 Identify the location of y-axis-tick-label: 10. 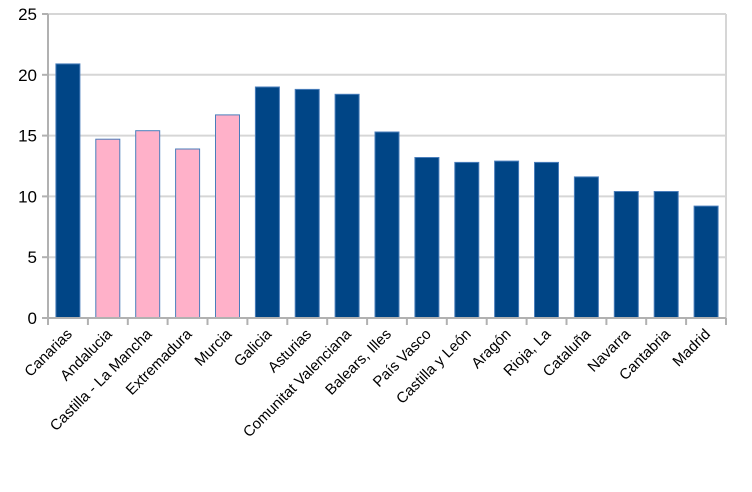
(27, 196).